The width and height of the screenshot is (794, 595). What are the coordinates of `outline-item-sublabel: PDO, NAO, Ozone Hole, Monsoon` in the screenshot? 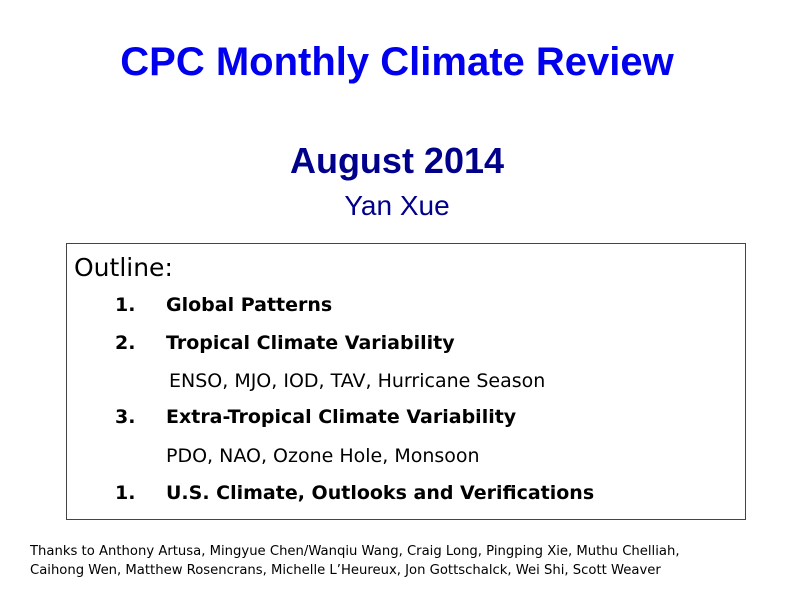 It's located at (323, 456).